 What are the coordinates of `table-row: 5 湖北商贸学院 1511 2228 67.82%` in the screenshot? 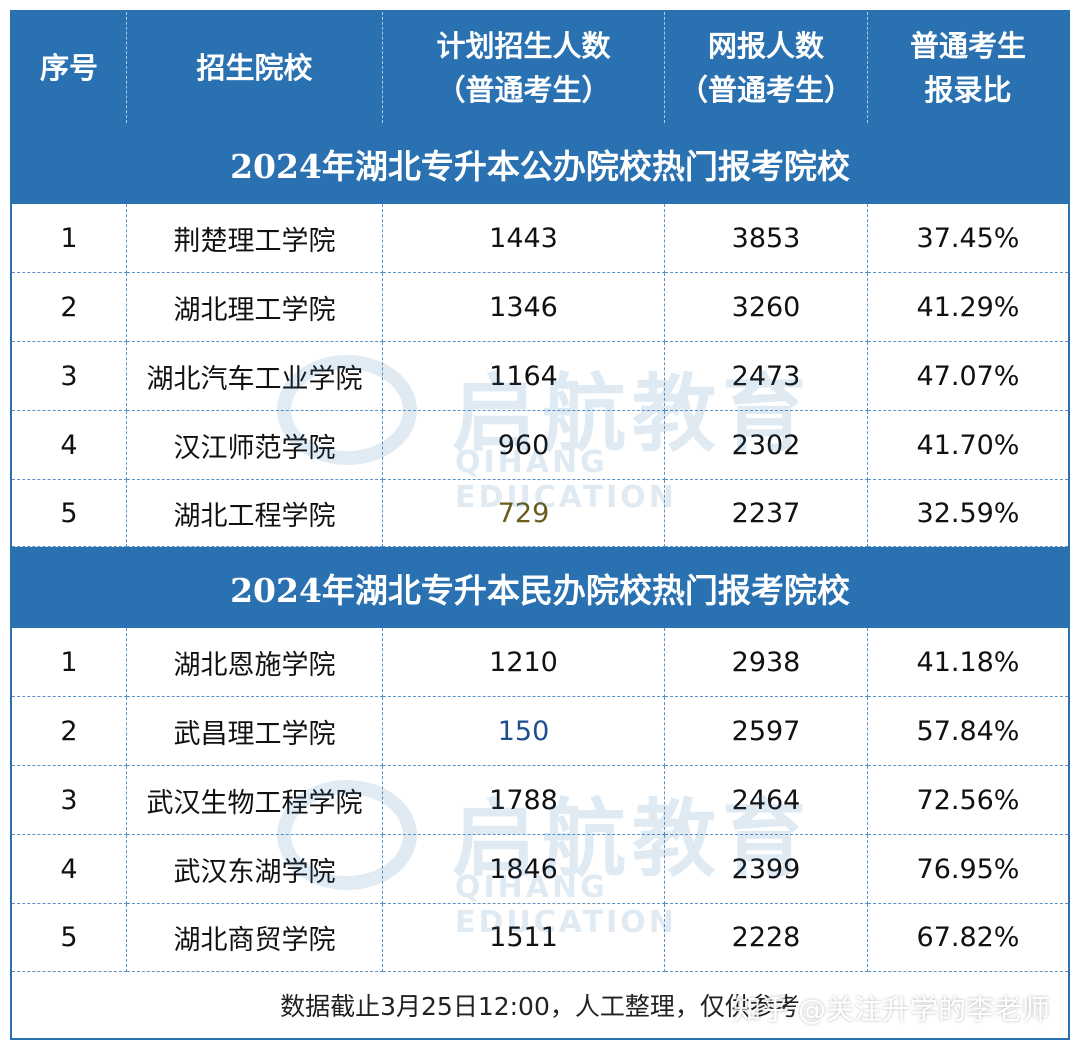 It's located at (540, 938).